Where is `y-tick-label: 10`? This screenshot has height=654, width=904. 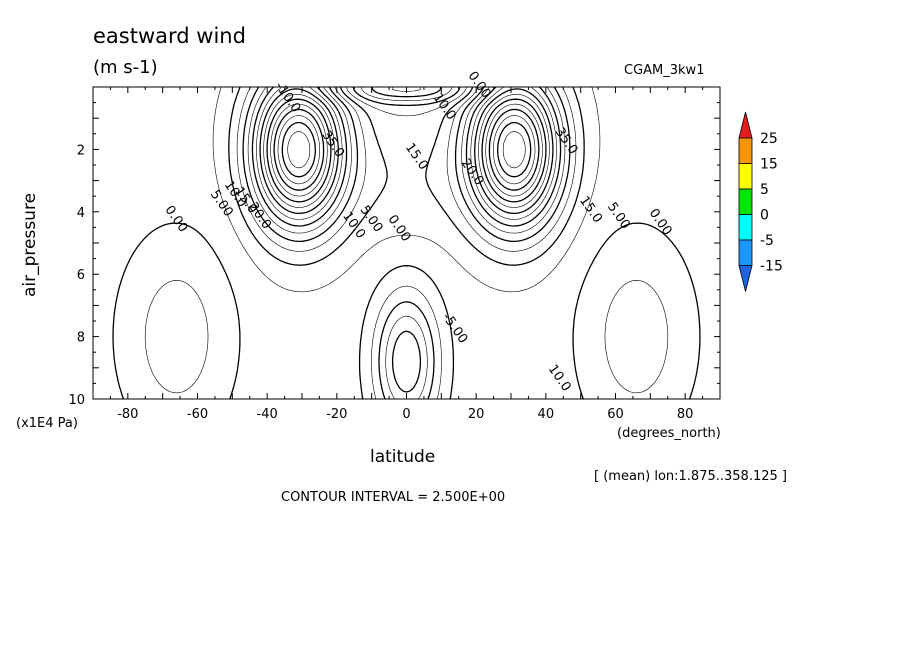
y-tick-label: 10 is located at coordinates (76, 400).